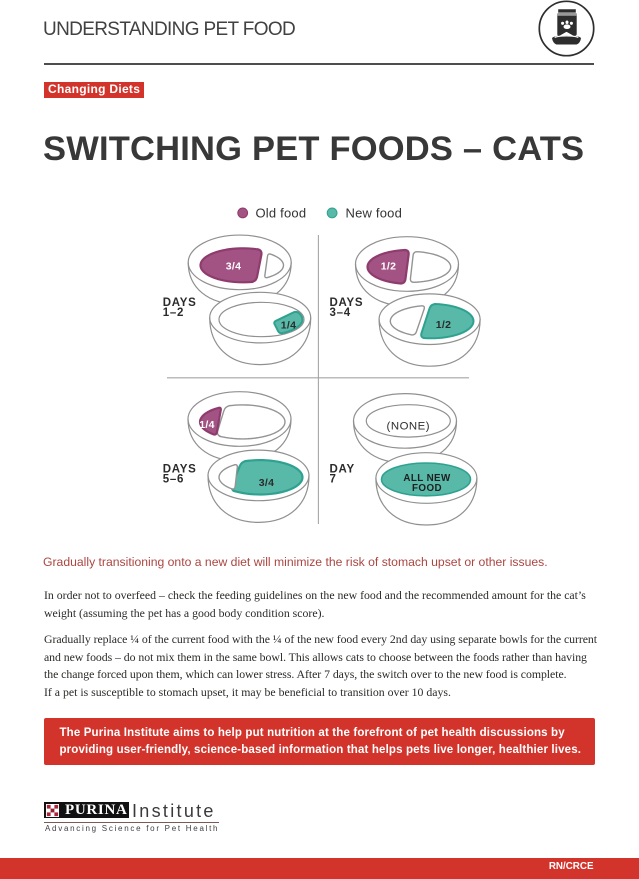 The width and height of the screenshot is (639, 879). I want to click on svg-text: 5–6, so click(173, 479).